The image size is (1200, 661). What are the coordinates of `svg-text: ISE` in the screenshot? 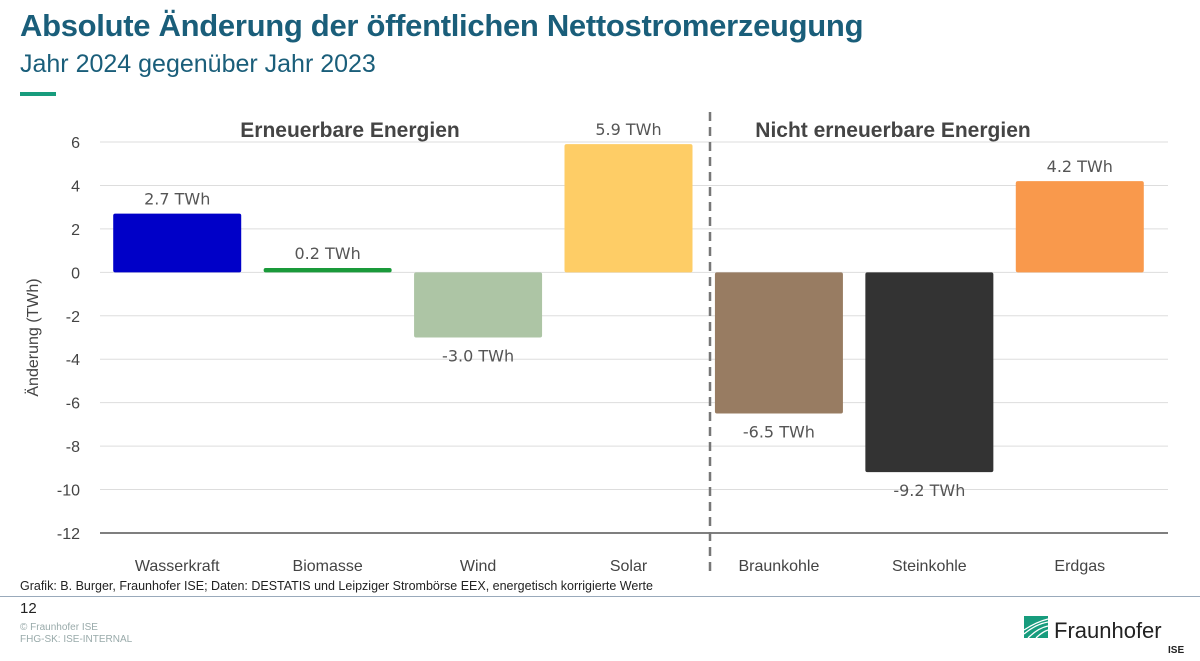 It's located at (1176, 650).